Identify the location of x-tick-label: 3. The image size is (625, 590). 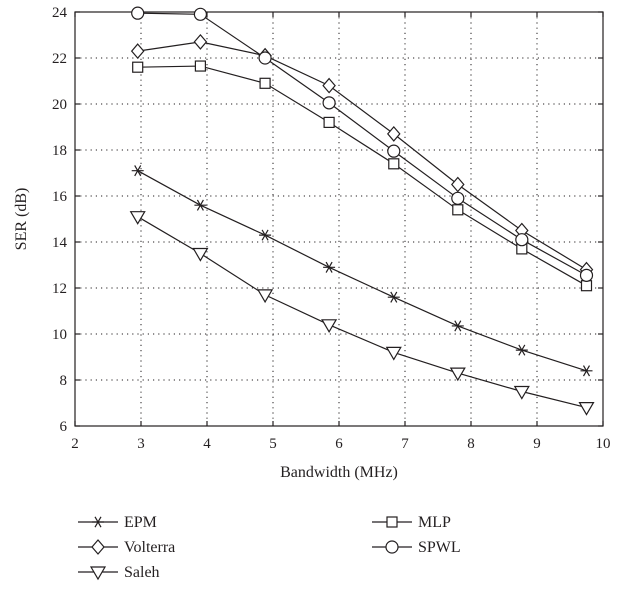
(141, 444).